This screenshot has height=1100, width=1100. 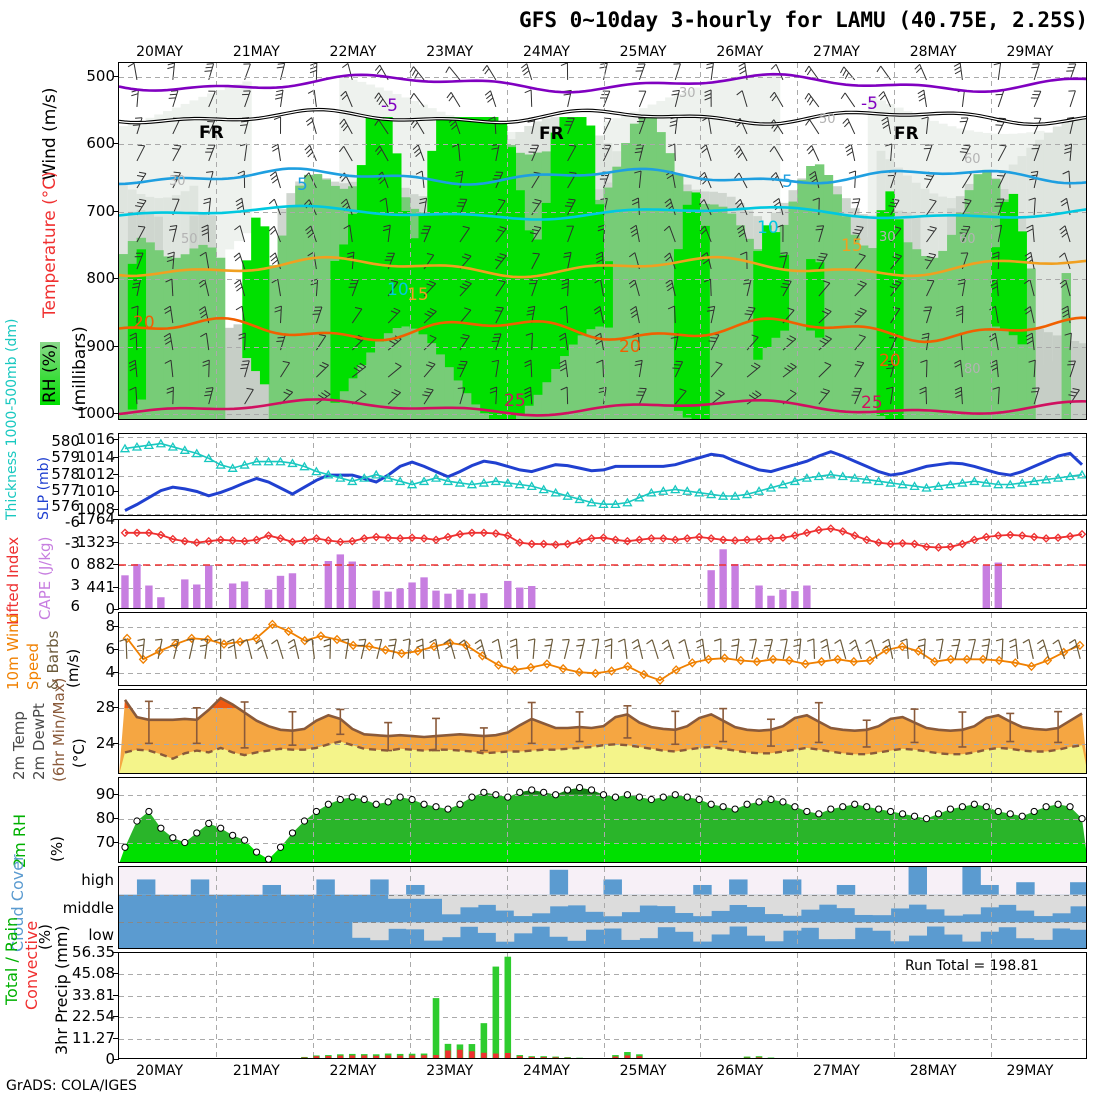 What do you see at coordinates (450, 1071) in the screenshot?
I see `day-label-23may: 23MAY` at bounding box center [450, 1071].